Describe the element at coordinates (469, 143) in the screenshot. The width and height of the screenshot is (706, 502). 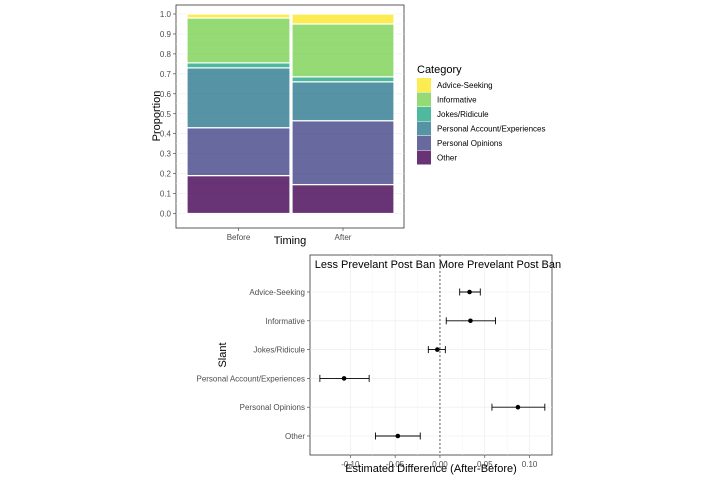
I see `legend-label: Personal Opinions` at that location.